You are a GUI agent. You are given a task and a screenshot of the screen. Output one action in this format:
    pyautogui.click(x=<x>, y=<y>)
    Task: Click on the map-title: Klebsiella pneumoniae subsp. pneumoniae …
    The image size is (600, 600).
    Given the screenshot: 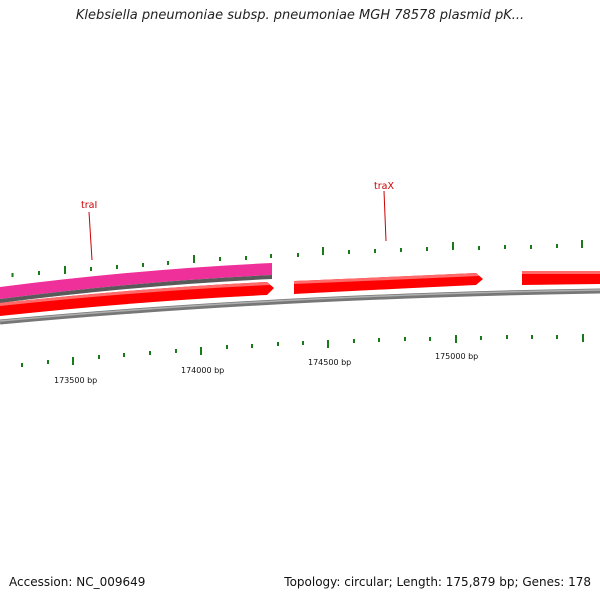 What is the action you would take?
    pyautogui.click(x=300, y=15)
    